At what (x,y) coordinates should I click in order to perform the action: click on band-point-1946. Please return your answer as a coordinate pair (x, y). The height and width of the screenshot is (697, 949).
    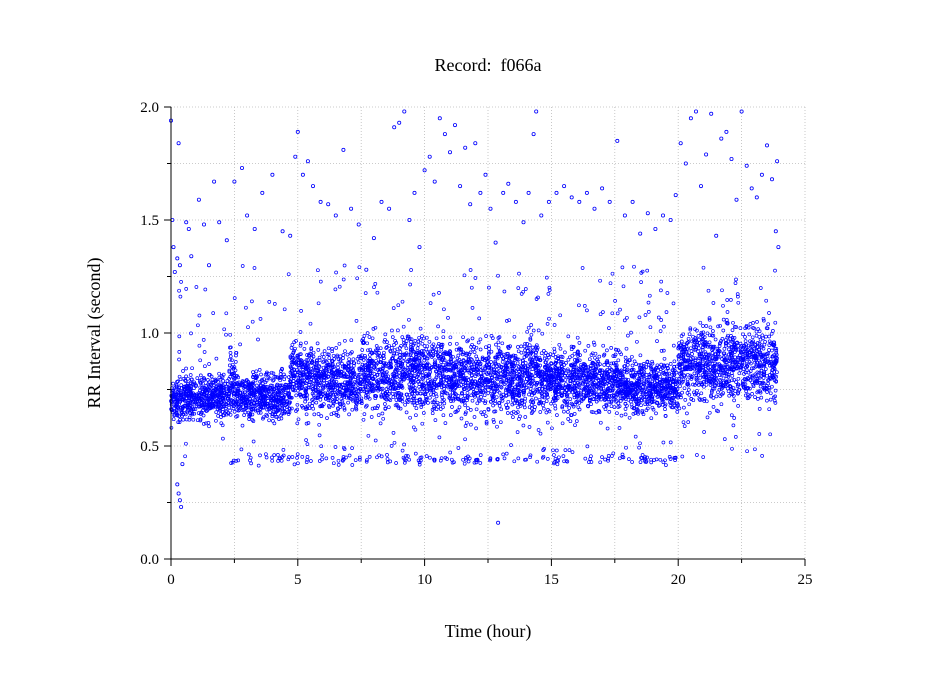
    Looking at the image, I should click on (385, 334).